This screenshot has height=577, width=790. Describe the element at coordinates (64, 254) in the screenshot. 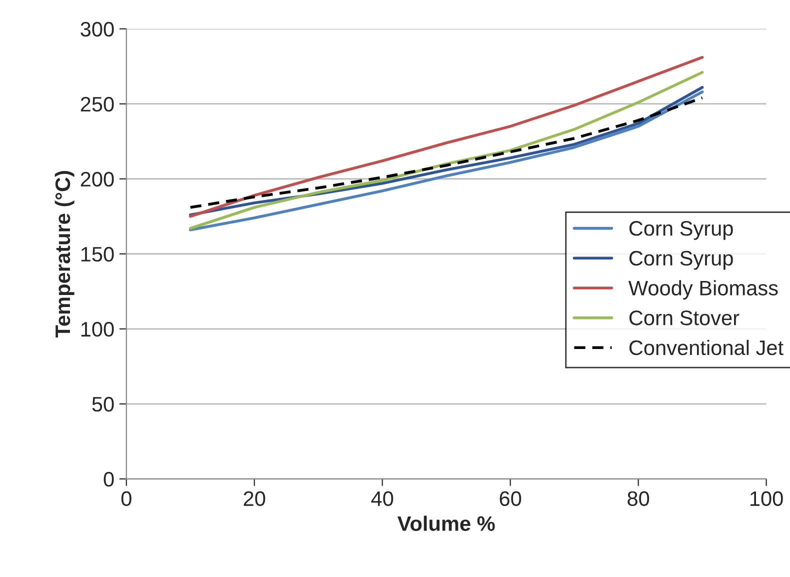

I see `y-axis-title: Temperature (°C)` at that location.